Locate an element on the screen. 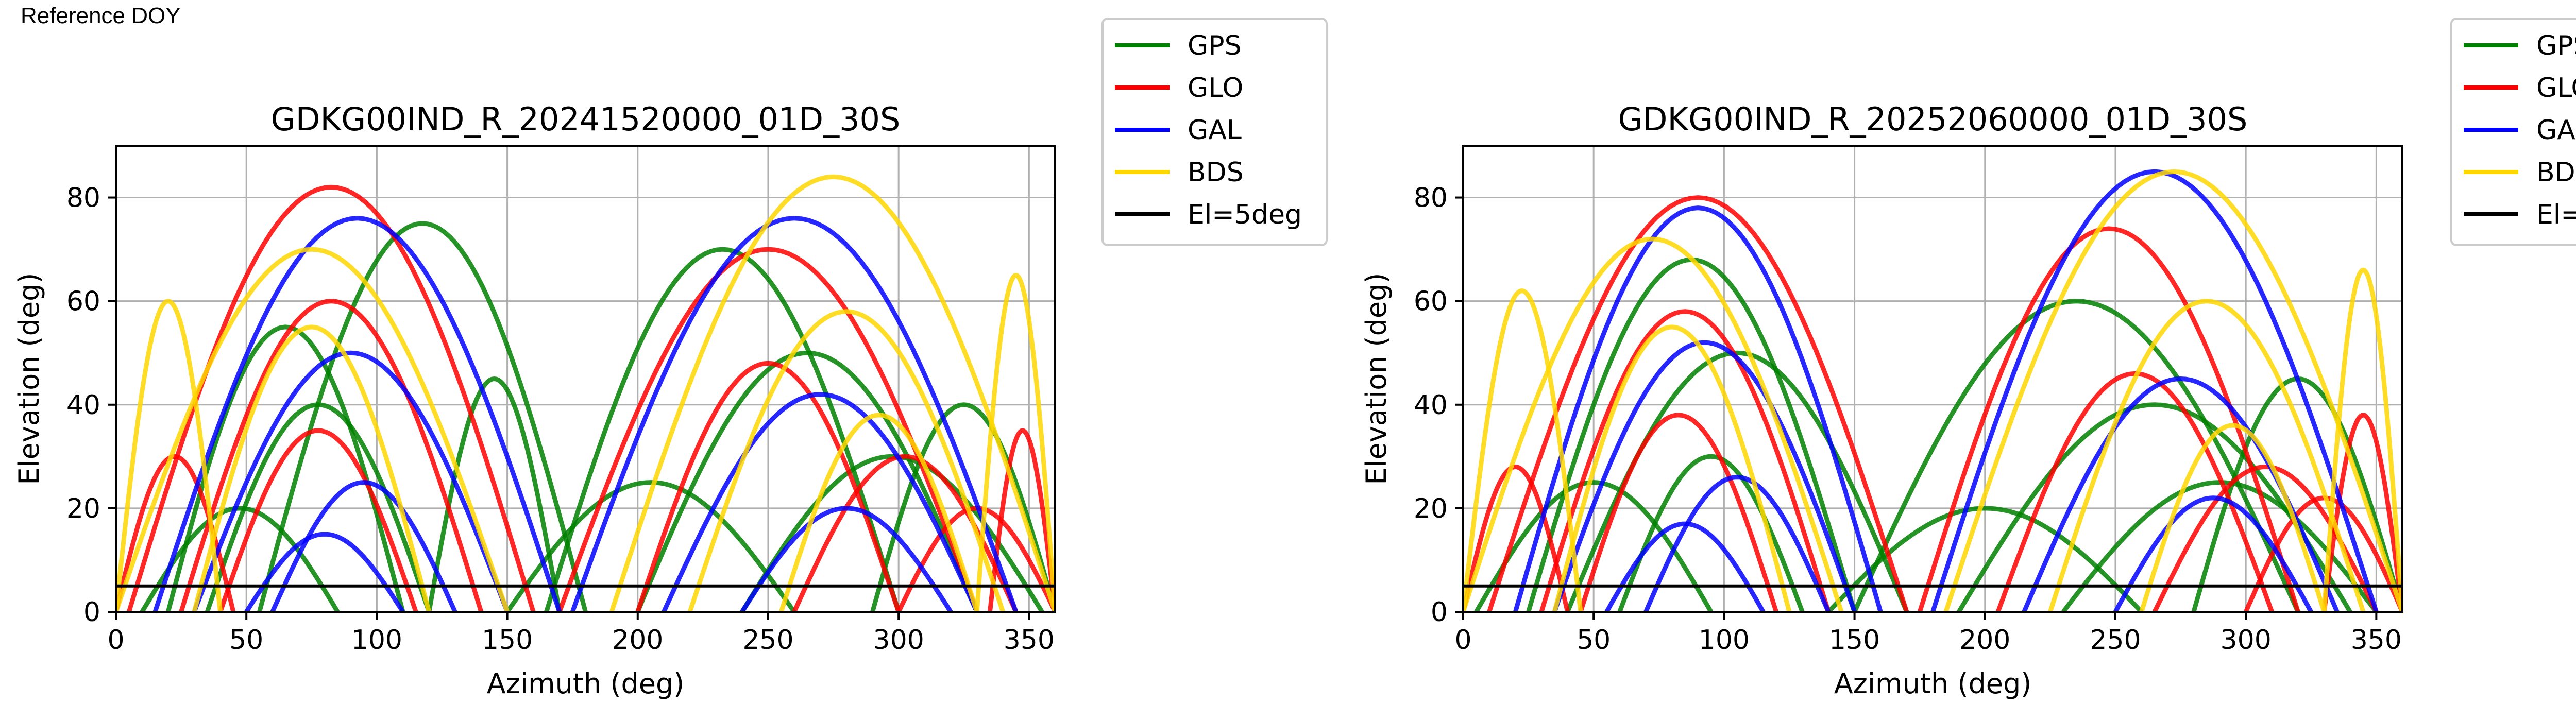 This screenshot has height=720, width=2576. x-axis-label: Azimuth (deg) is located at coordinates (586, 683).